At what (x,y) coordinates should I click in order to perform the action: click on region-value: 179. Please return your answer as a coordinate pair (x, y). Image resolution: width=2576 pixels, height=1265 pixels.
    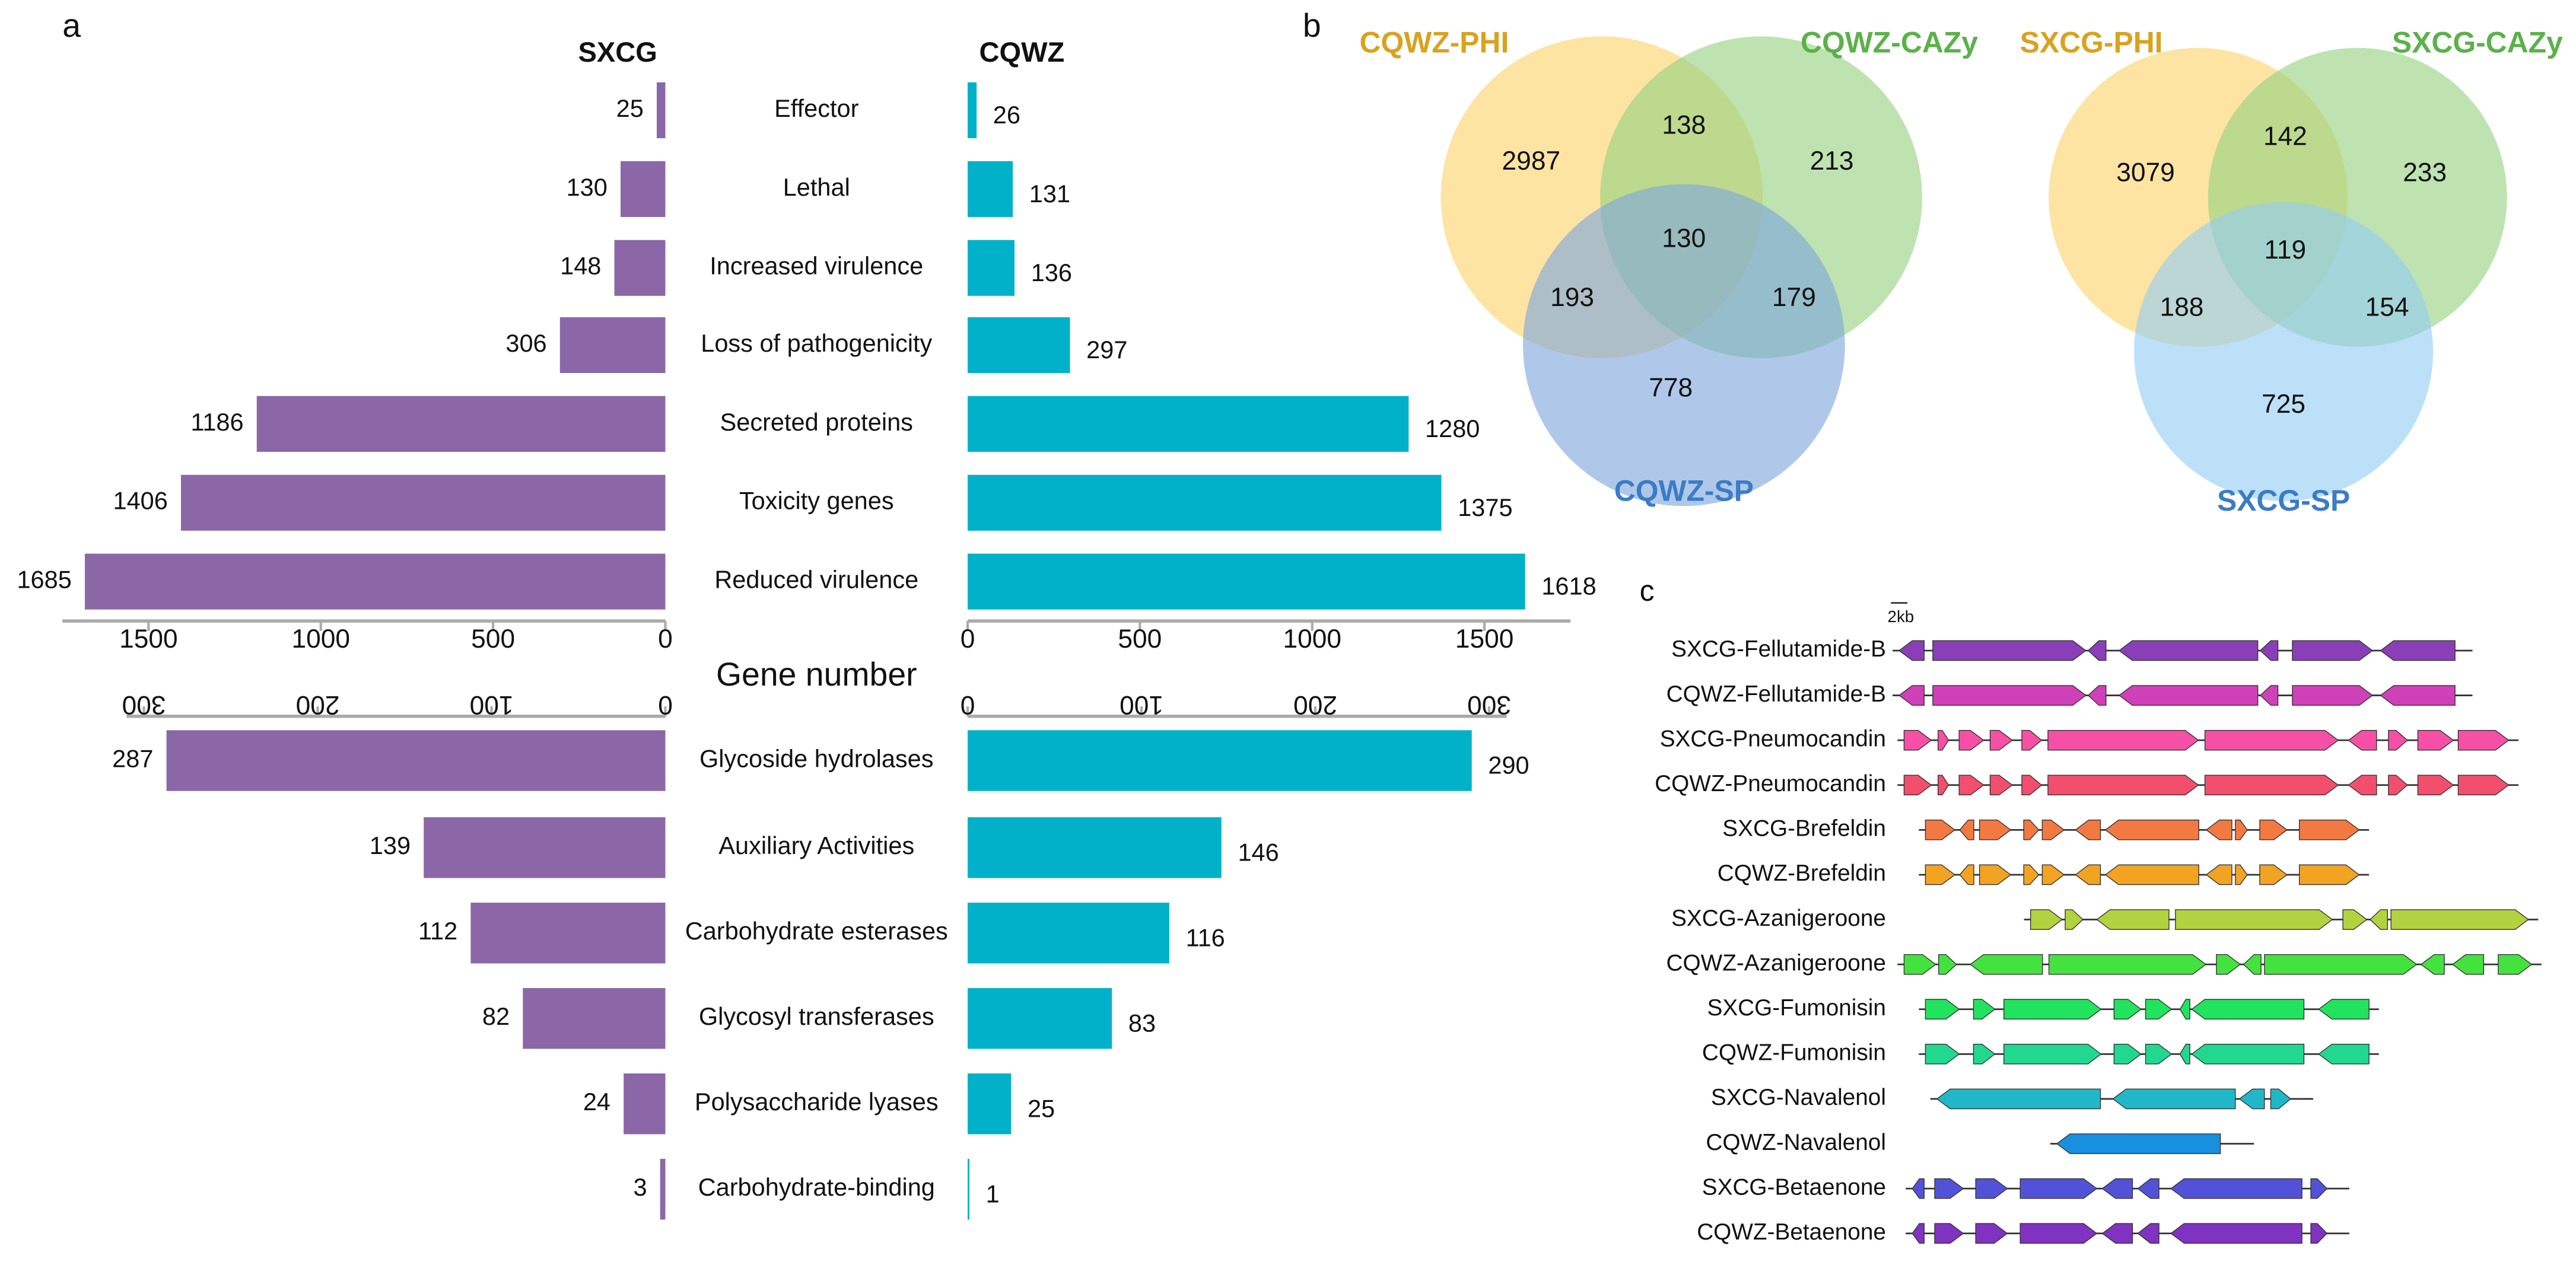
    Looking at the image, I should click on (1794, 297).